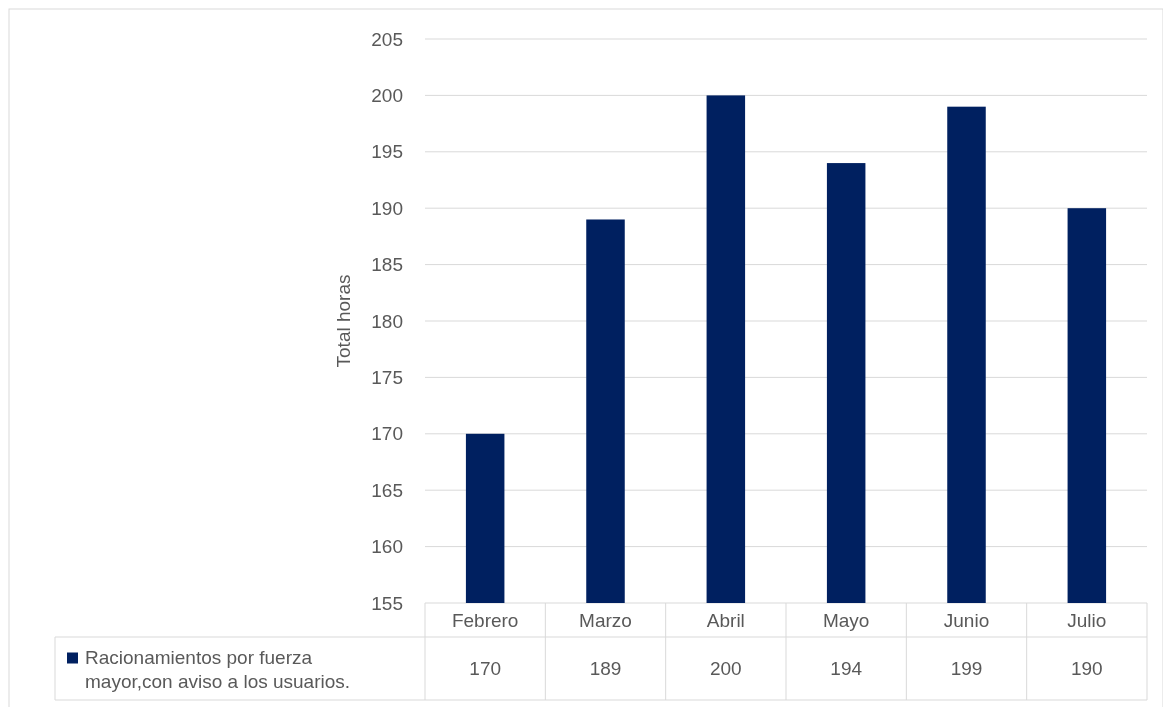 Image resolution: width=1163 pixels, height=707 pixels. What do you see at coordinates (966, 620) in the screenshot?
I see `x-tick-label: Junio` at bounding box center [966, 620].